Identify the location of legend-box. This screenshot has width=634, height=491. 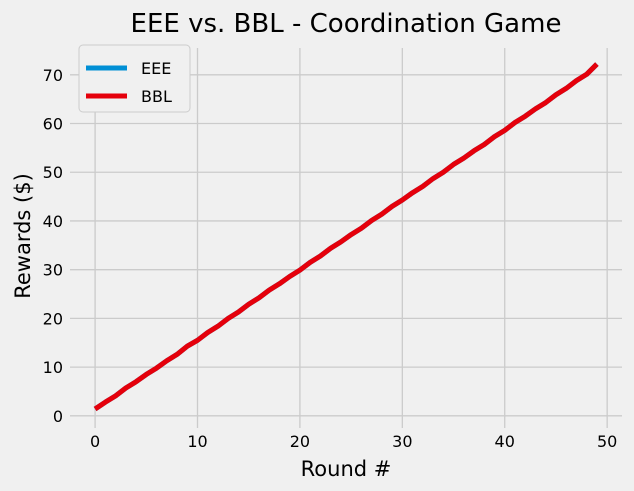
(134, 78).